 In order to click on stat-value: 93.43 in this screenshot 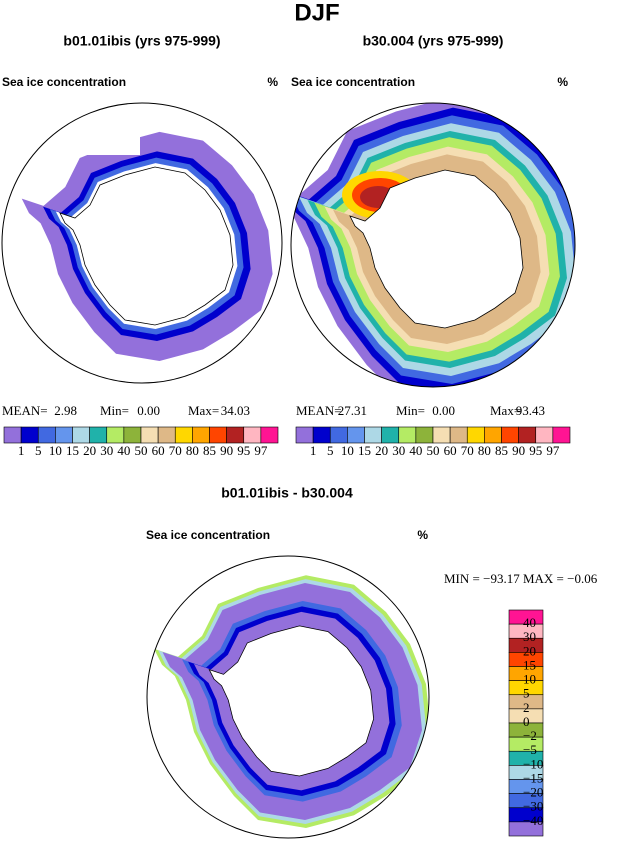, I will do `click(530, 410)`.